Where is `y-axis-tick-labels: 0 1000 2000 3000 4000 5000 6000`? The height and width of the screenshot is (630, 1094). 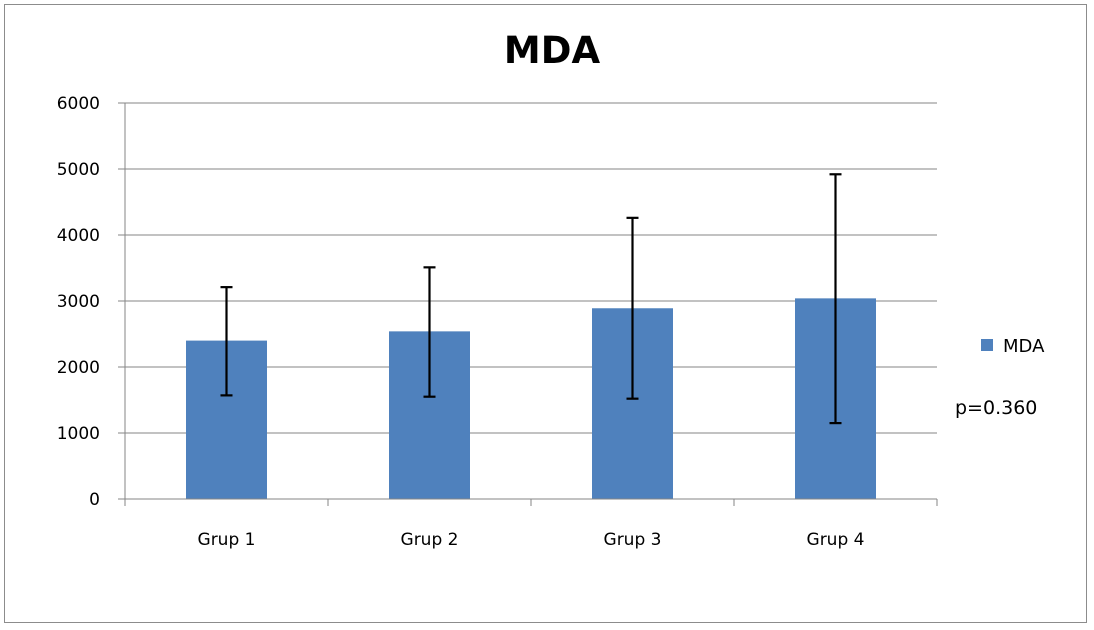
y-axis-tick-labels: 0 1000 2000 3000 4000 5000 6000 is located at coordinates (78, 302).